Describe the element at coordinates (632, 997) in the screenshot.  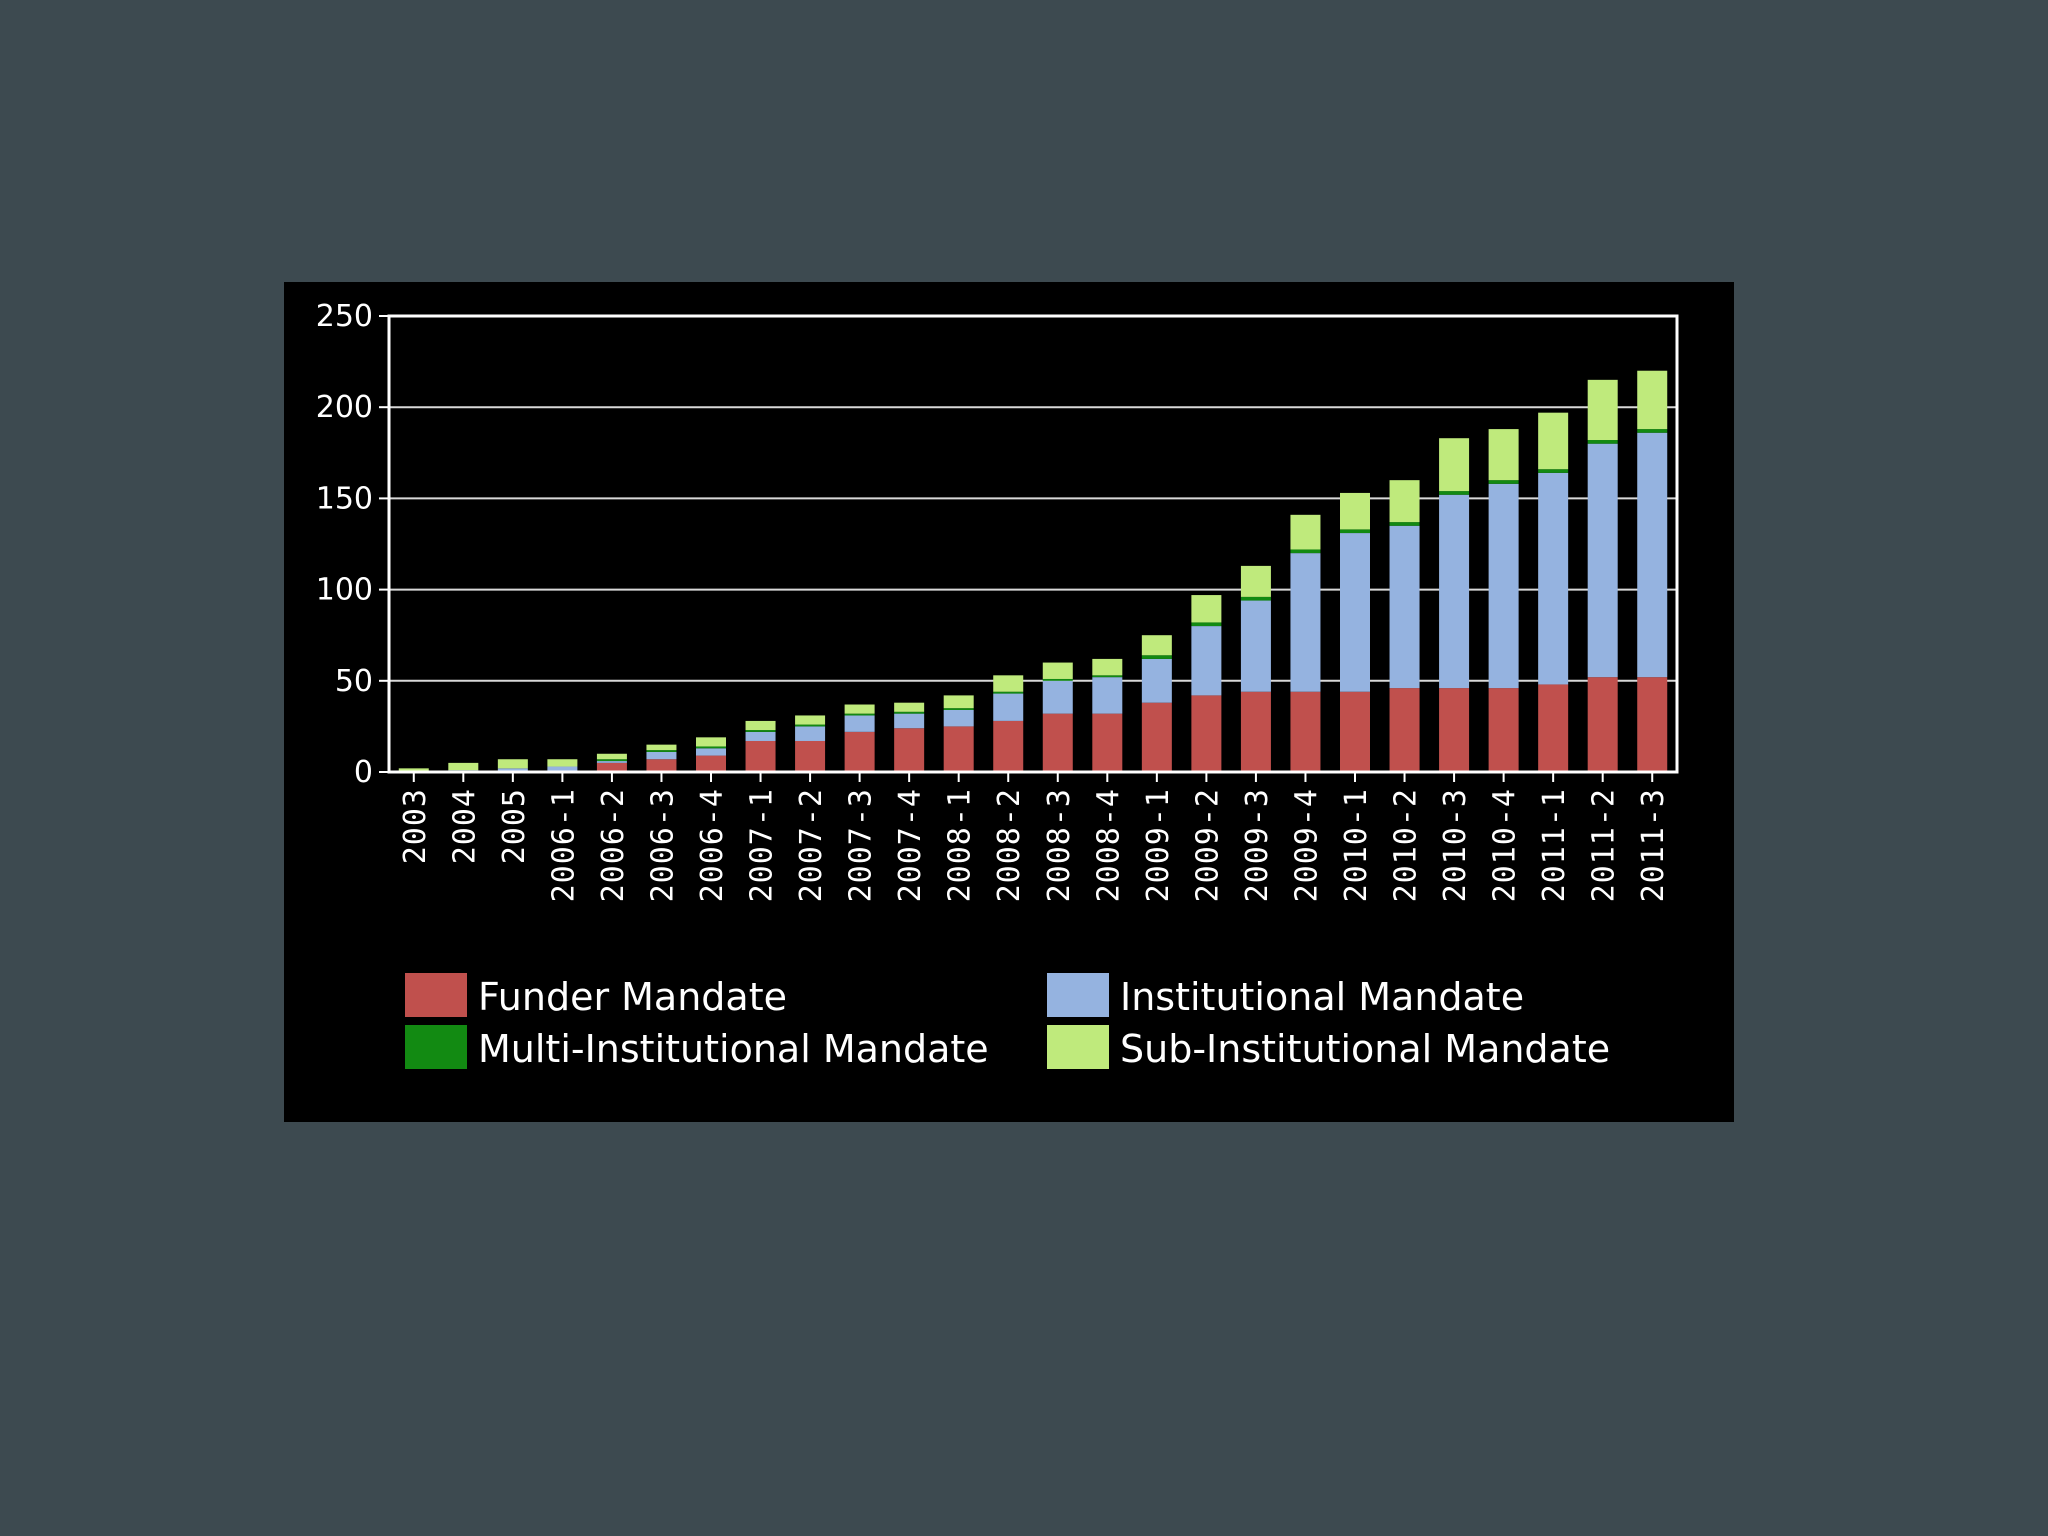
I see `legend-label: Funder Mandate` at that location.